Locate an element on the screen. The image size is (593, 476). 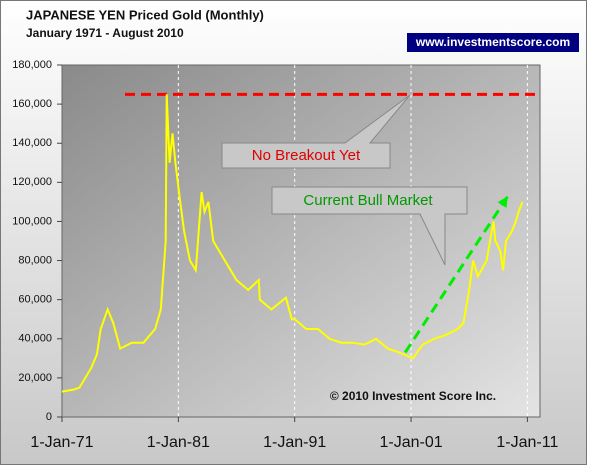
arrow-head is located at coordinates (502, 202).